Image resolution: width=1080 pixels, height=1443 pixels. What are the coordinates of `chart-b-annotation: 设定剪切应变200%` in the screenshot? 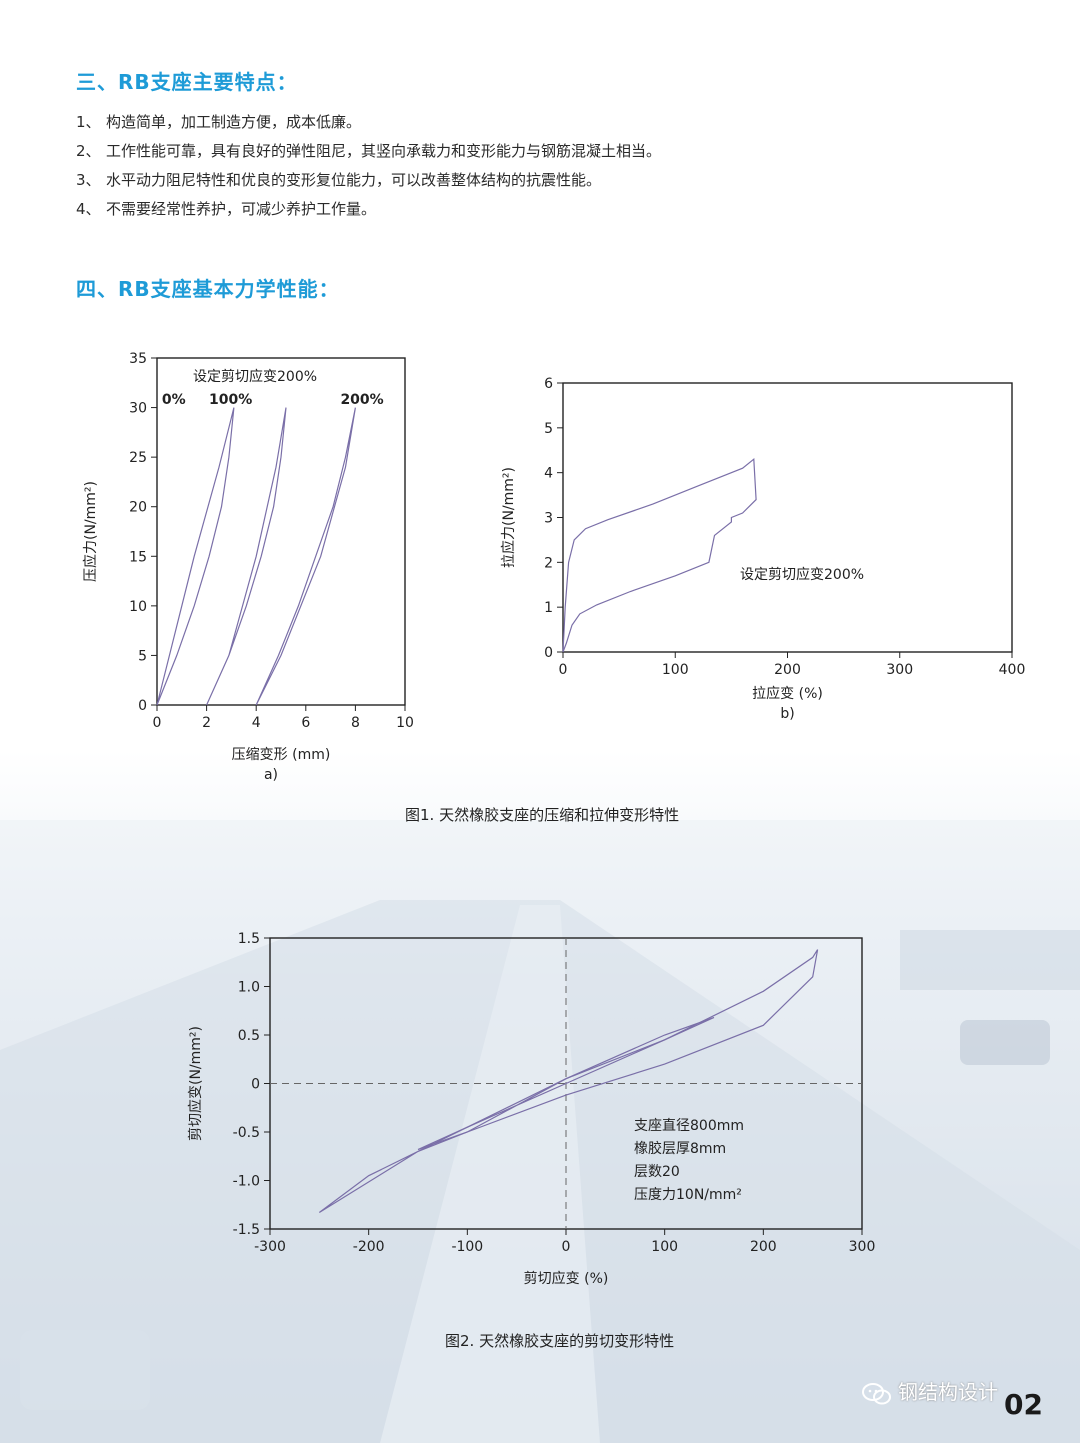 It's located at (802, 574).